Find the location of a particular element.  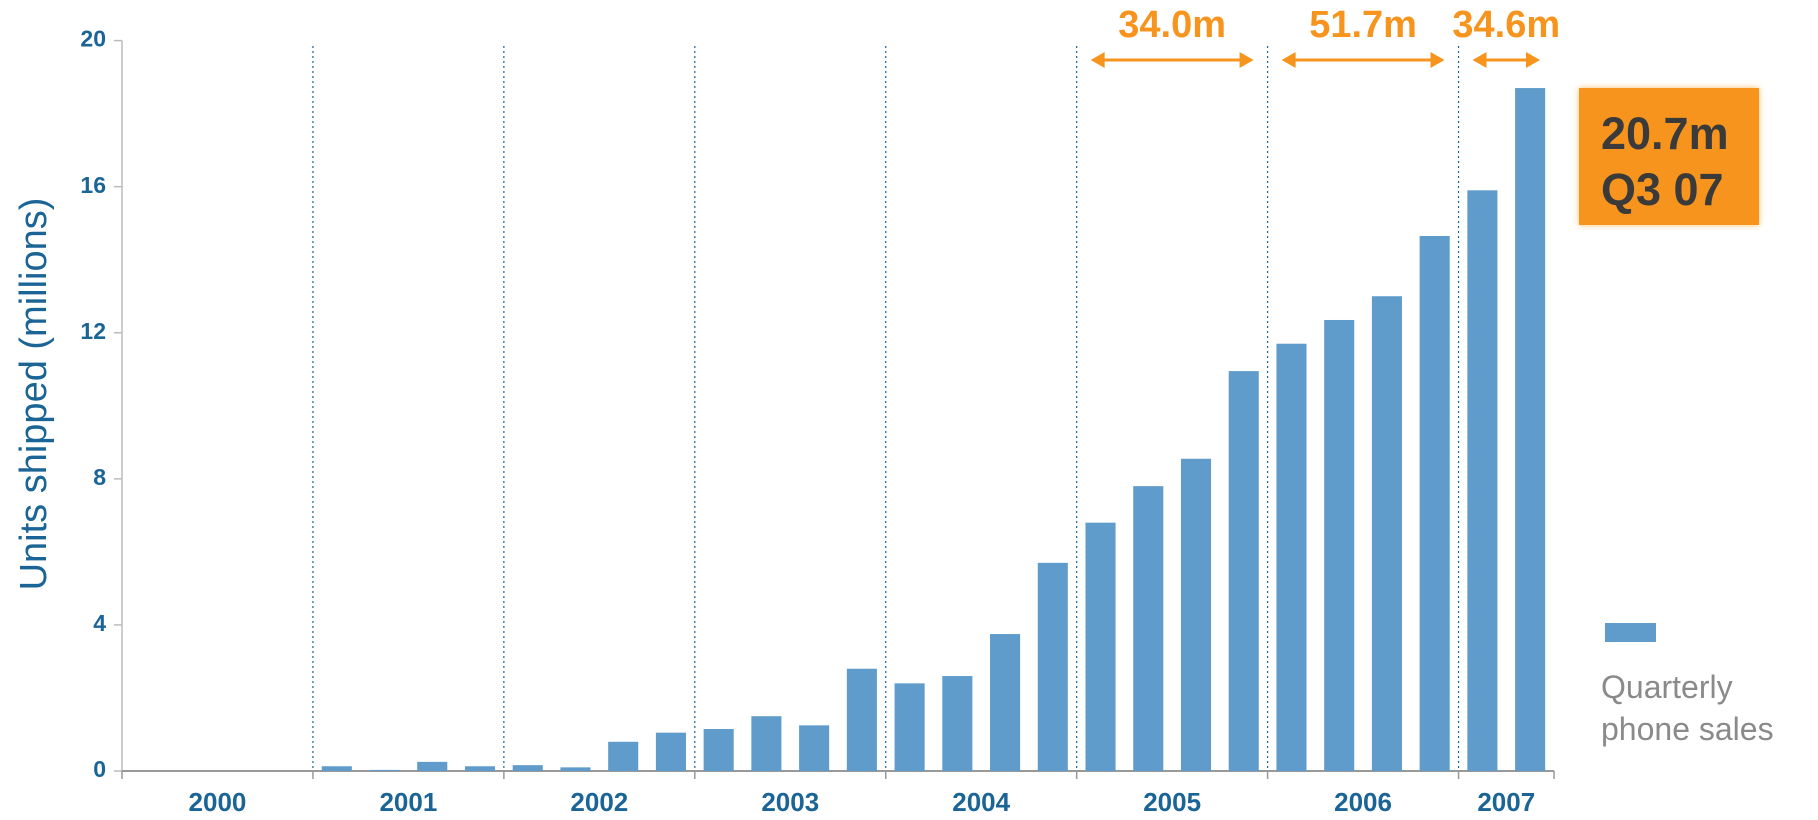

span-label: 34.0m is located at coordinates (1172, 25).